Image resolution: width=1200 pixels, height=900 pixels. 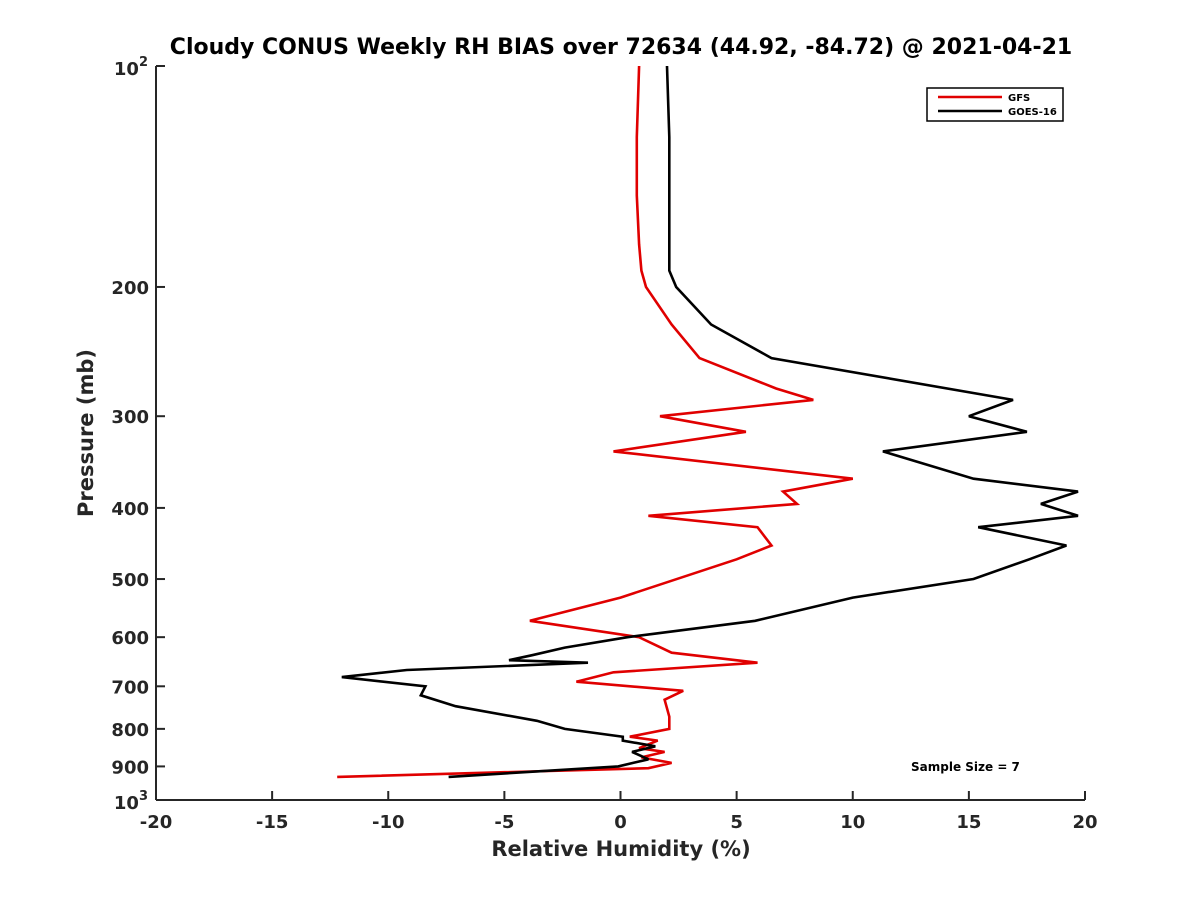 What do you see at coordinates (130, 417) in the screenshot?
I see `y-tick-label: 300` at bounding box center [130, 417].